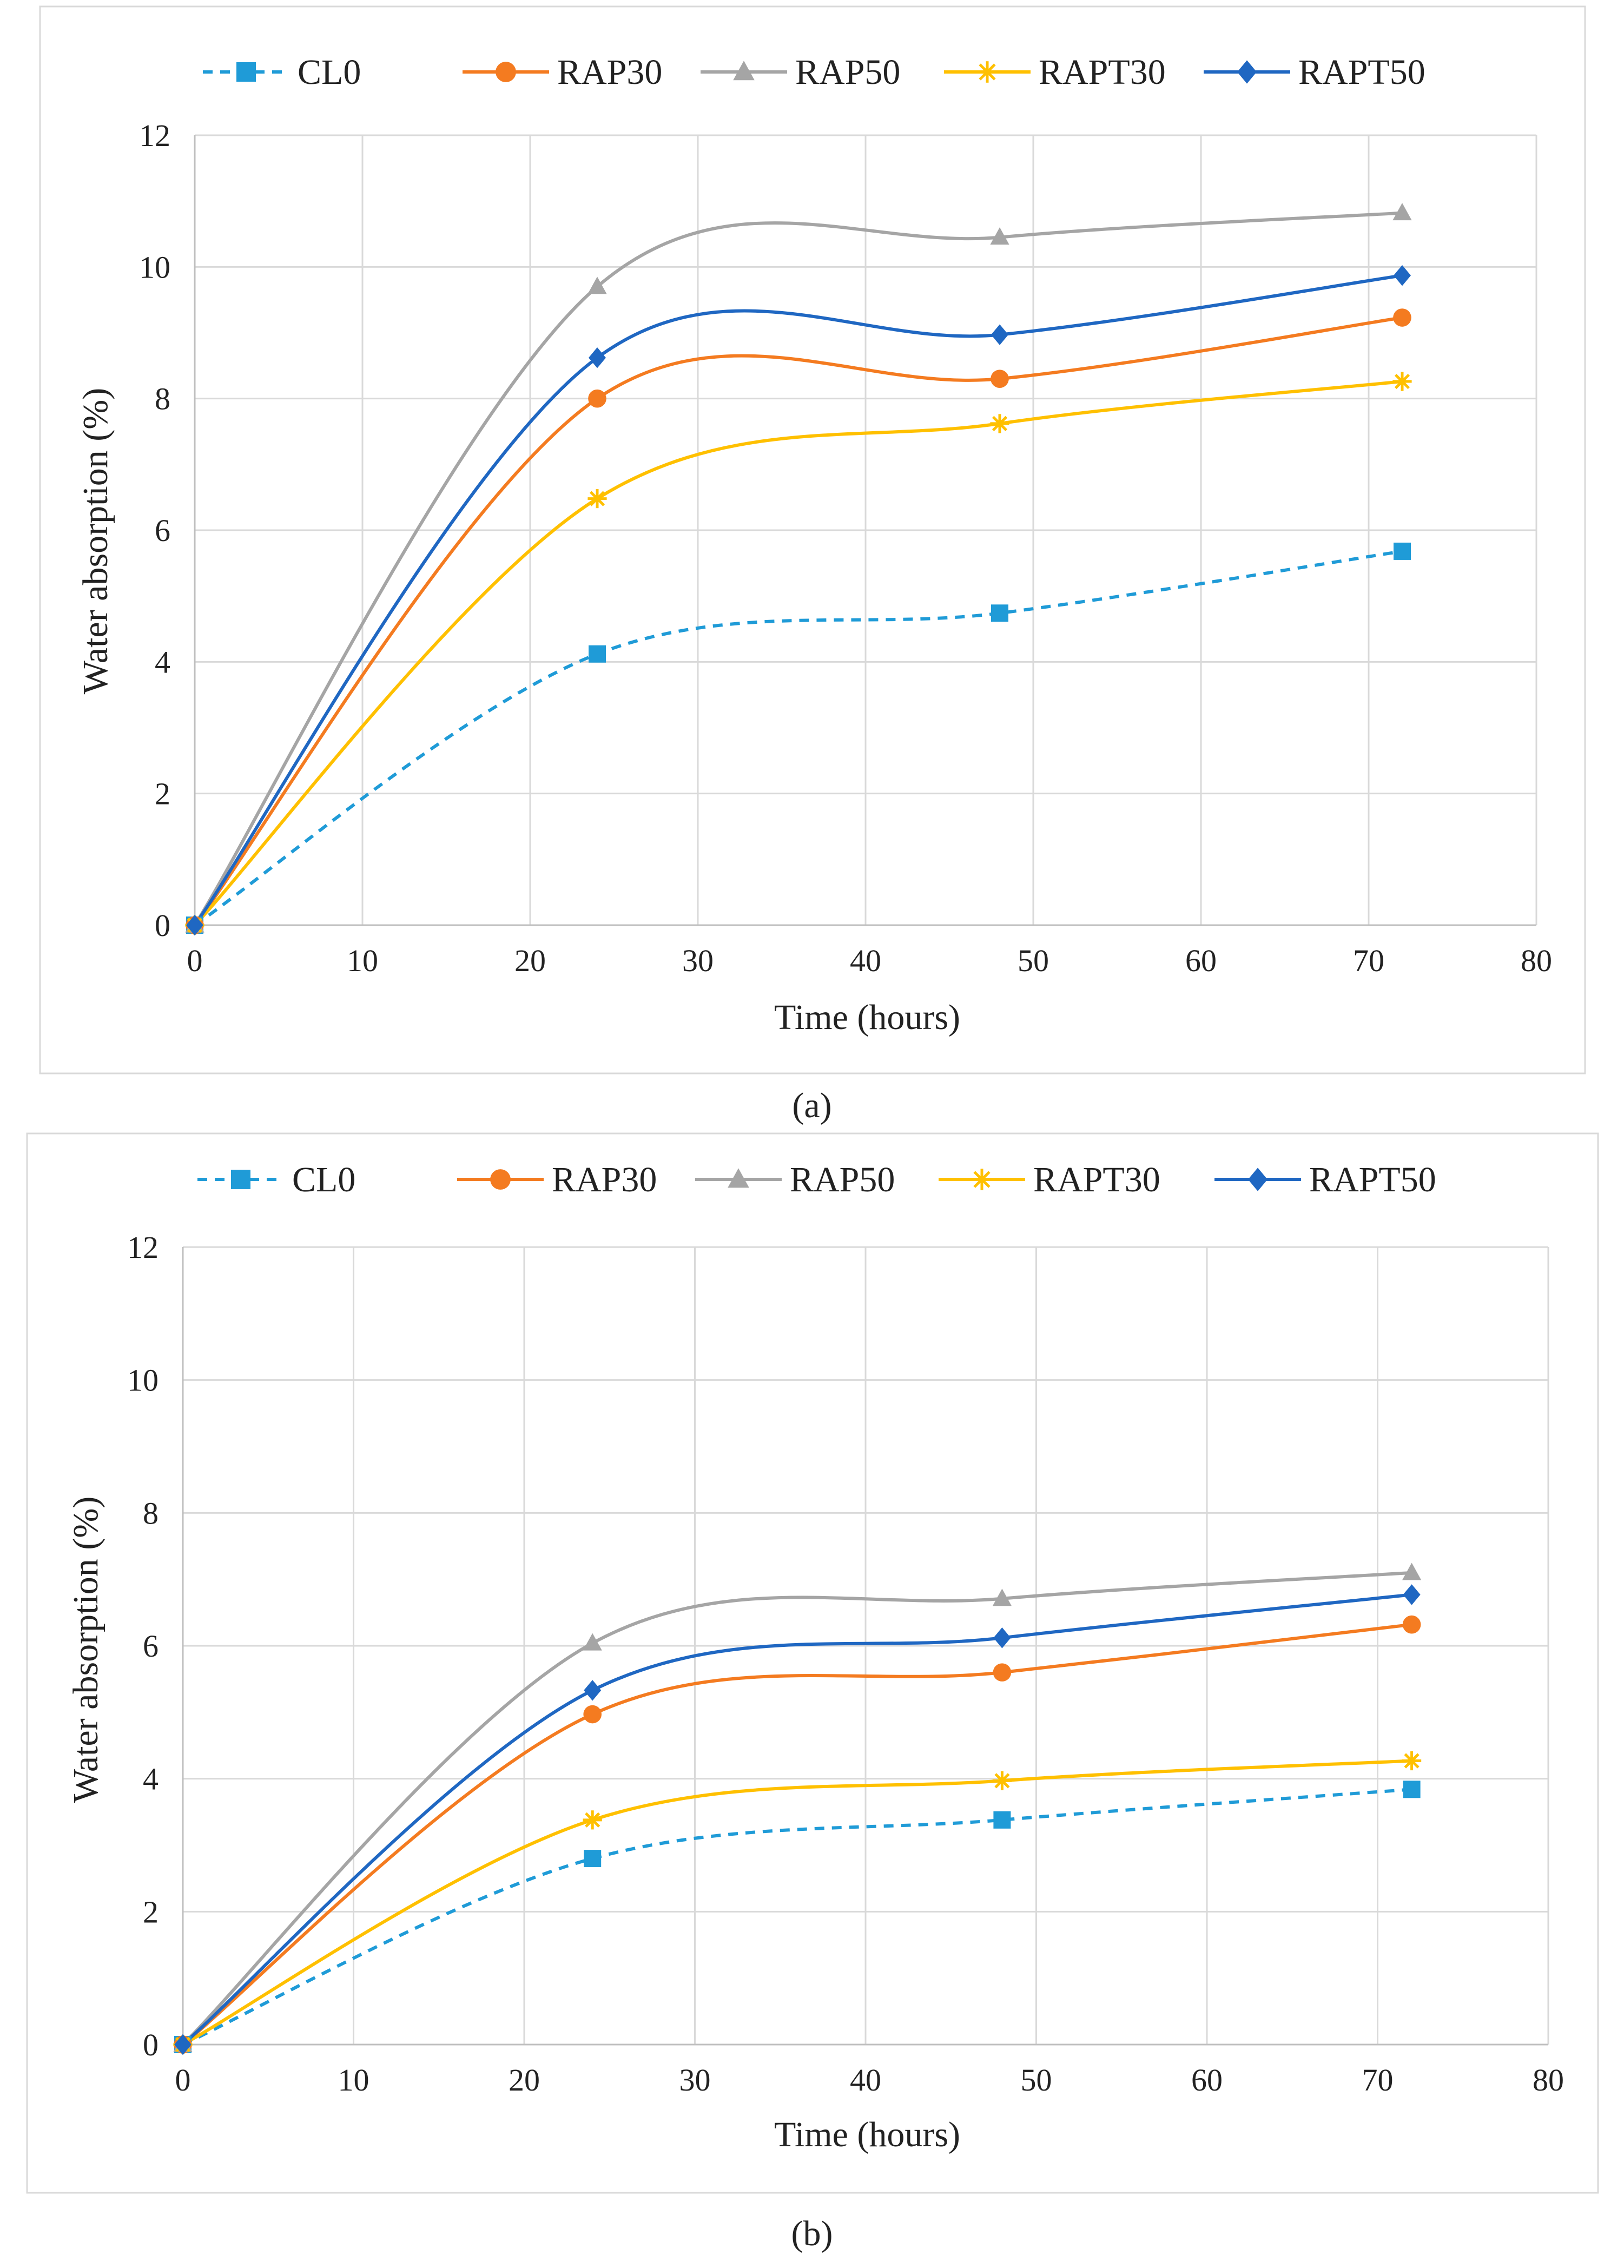  I want to click on legend-item-rapt50: RAPT50, so click(1315, 72).